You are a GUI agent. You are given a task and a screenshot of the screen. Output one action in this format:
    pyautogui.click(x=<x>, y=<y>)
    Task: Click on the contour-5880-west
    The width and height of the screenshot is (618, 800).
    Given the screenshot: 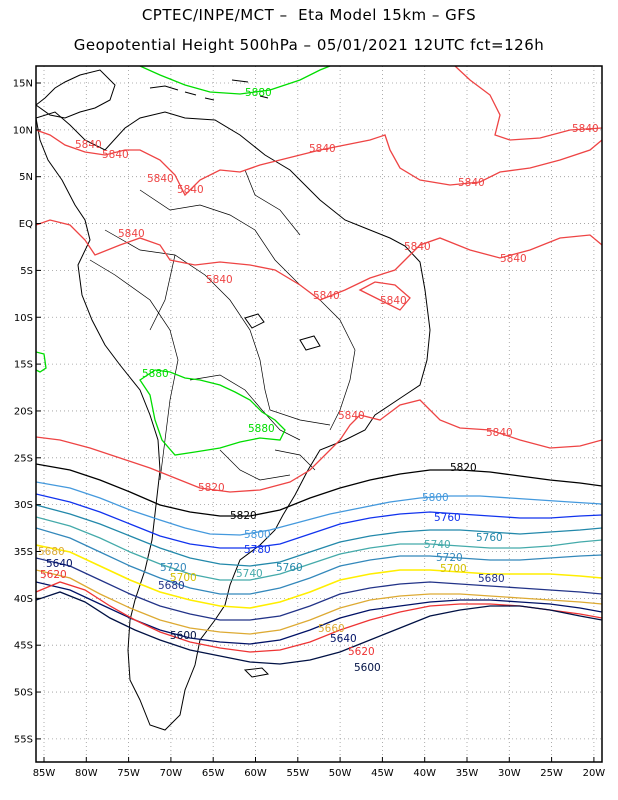 What is the action you would take?
    pyautogui.click(x=41, y=362)
    